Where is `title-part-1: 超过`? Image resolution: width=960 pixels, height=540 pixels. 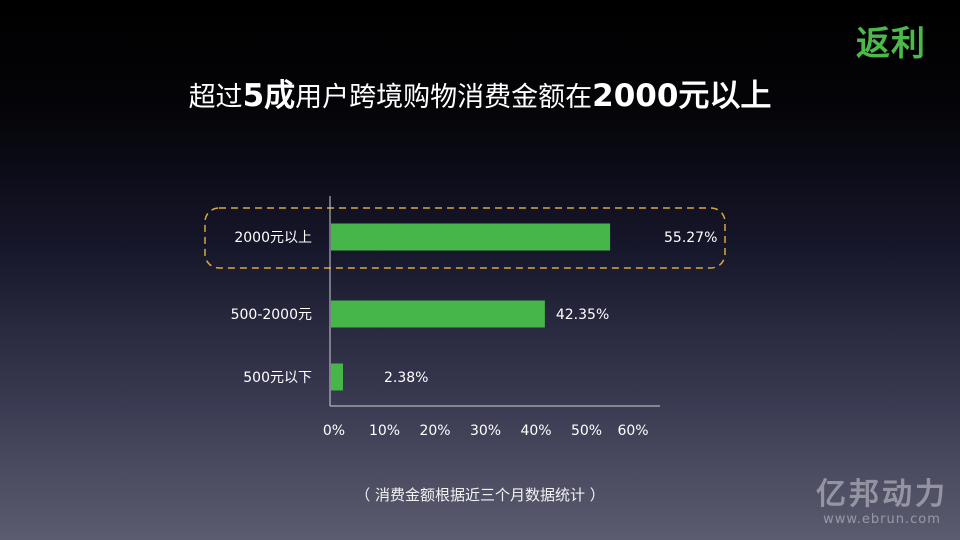
title-part-1: 超过 is located at coordinates (215, 97).